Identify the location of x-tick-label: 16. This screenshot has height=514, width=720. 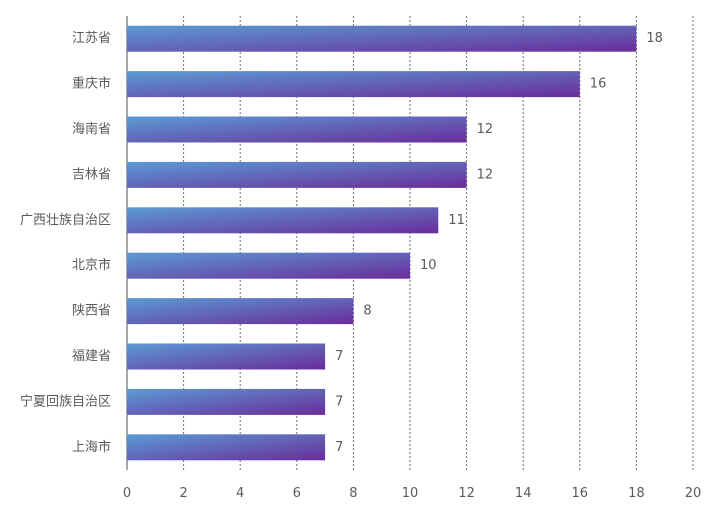
(580, 493).